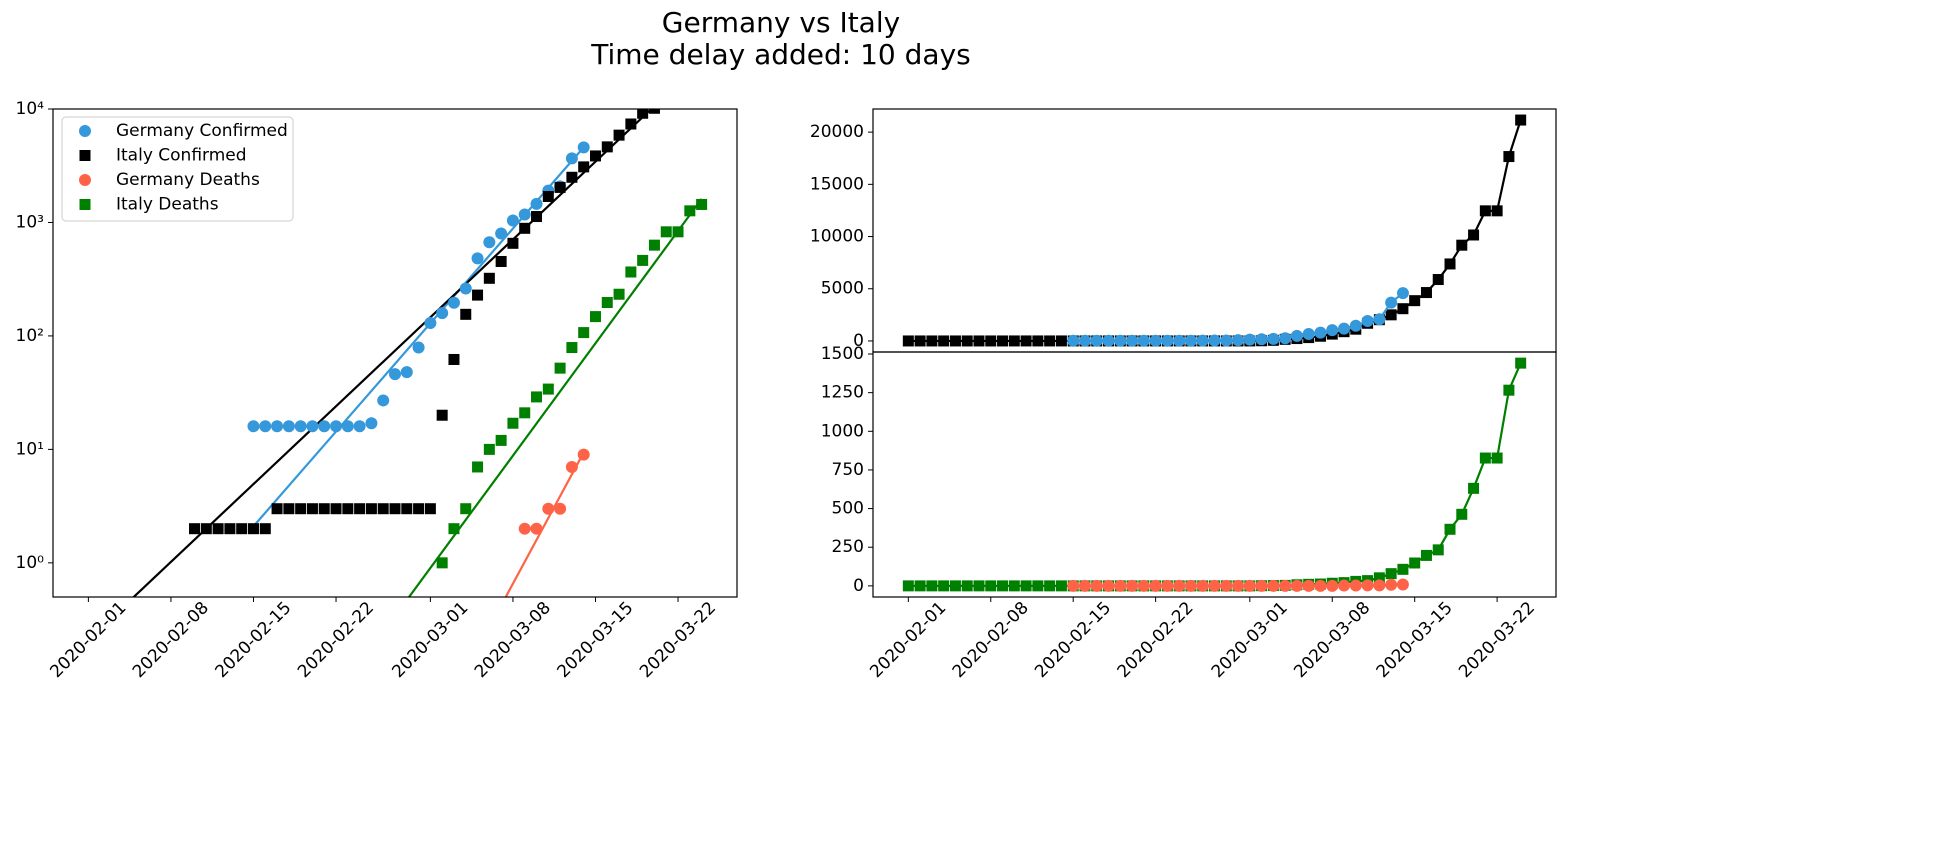 The width and height of the screenshot is (1941, 868). What do you see at coordinates (1214, 474) in the screenshot?
I see `plot-area` at bounding box center [1214, 474].